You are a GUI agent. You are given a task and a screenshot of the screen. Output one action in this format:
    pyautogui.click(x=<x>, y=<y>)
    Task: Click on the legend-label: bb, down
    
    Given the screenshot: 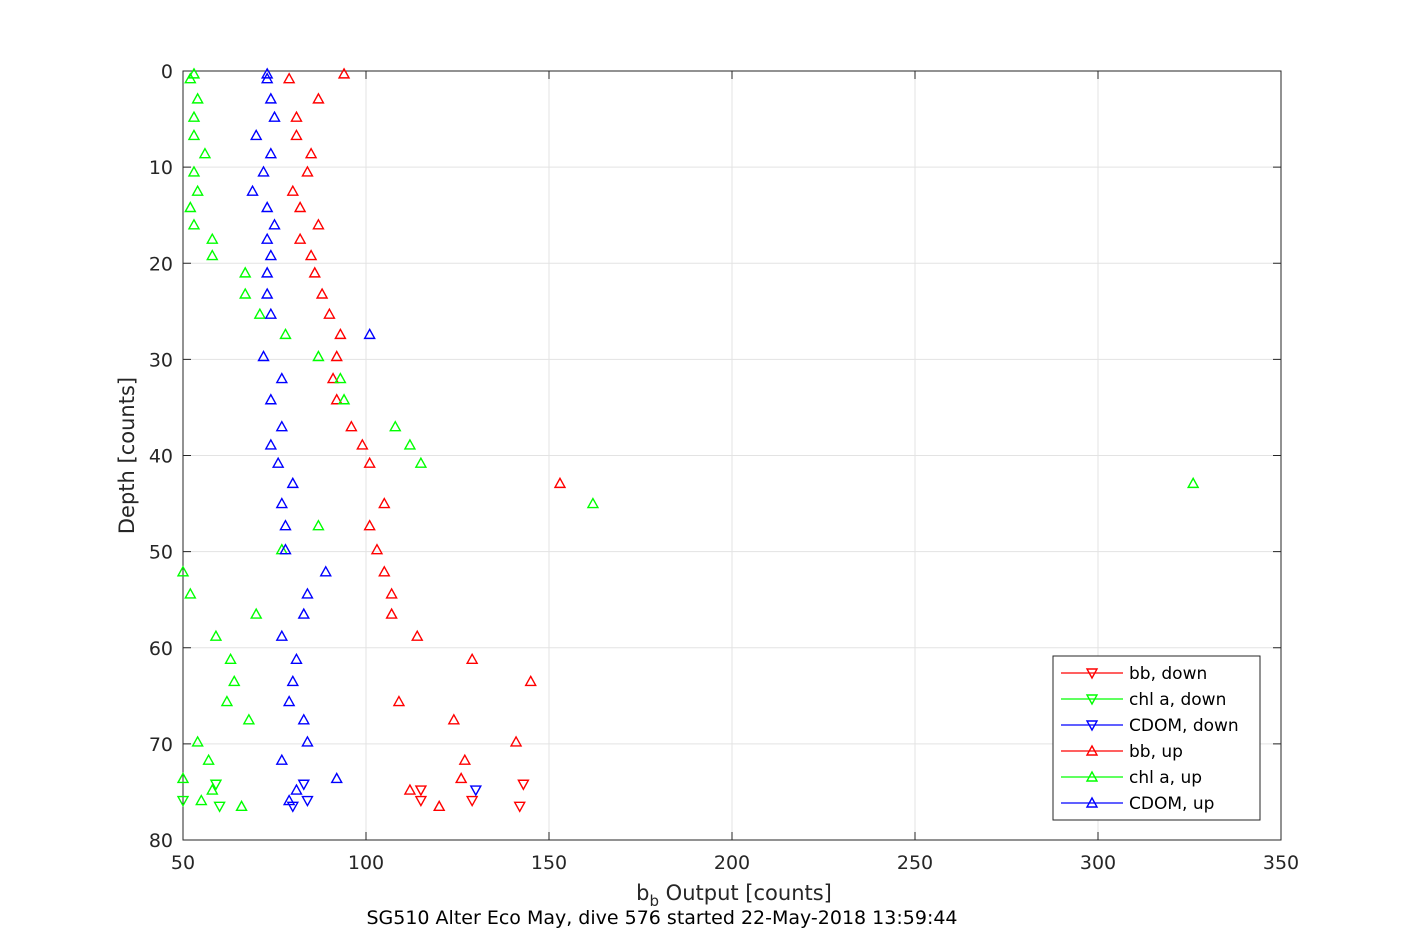 What is the action you would take?
    pyautogui.click(x=1168, y=674)
    